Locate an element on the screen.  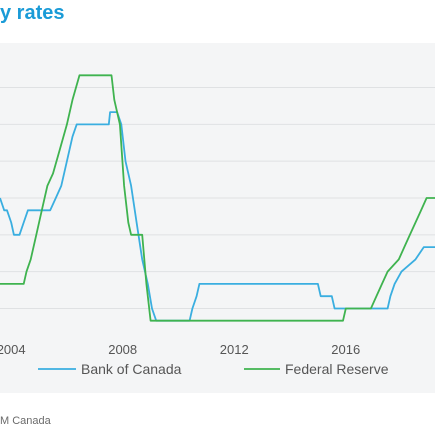
chart-title: y rates is located at coordinates (32, 13).